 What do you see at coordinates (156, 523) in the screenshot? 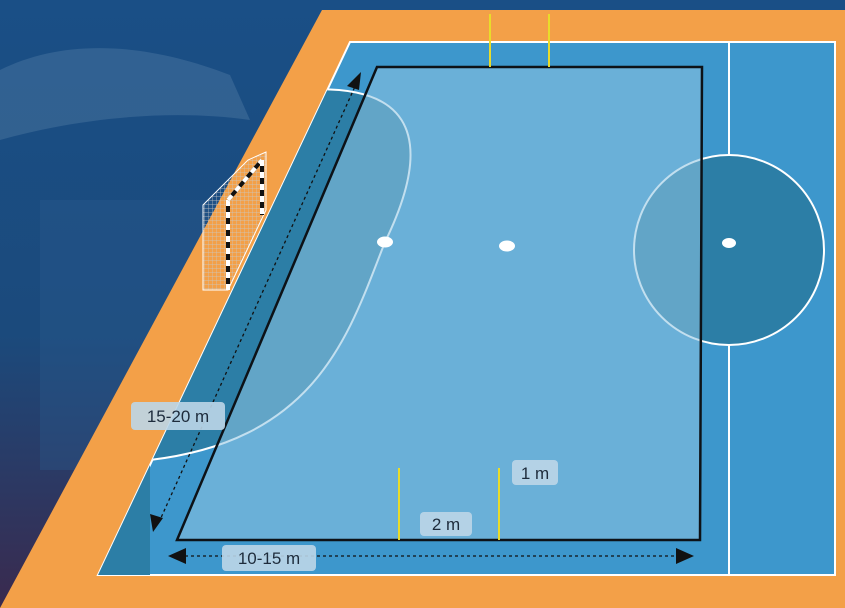
I see `arrow-down-icon` at bounding box center [156, 523].